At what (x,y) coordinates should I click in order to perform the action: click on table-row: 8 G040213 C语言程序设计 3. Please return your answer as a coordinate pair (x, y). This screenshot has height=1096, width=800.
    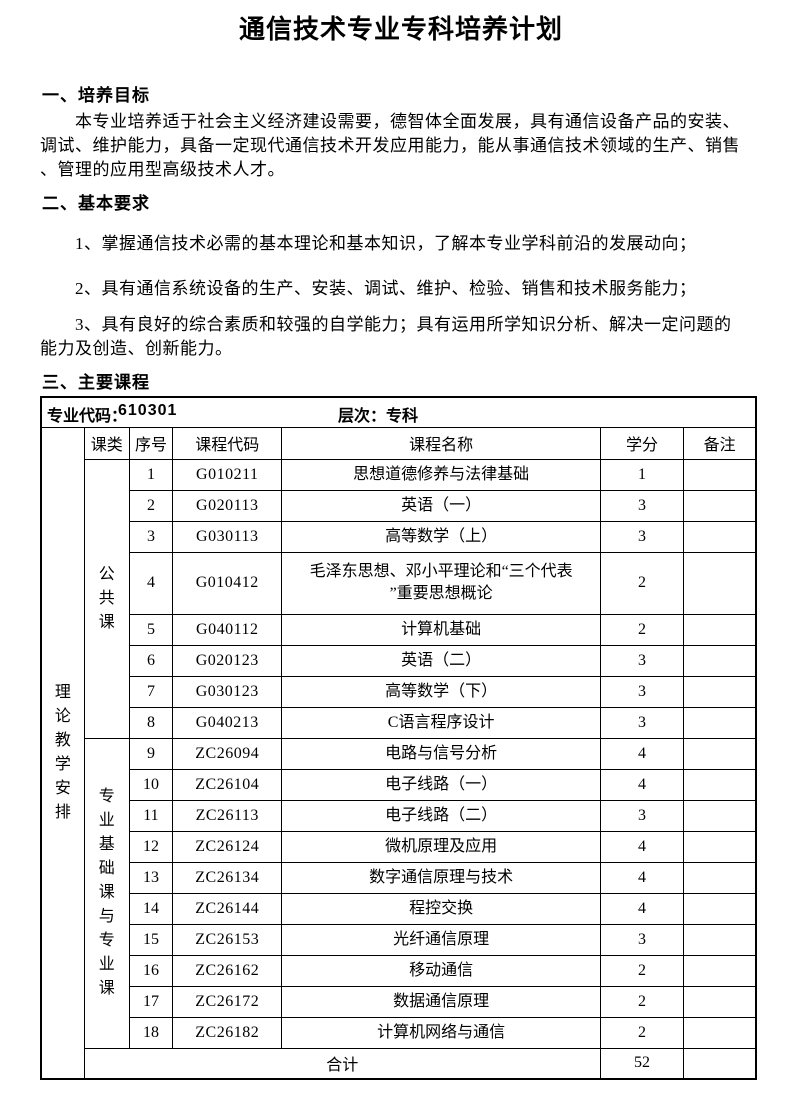
    Looking at the image, I should click on (399, 722).